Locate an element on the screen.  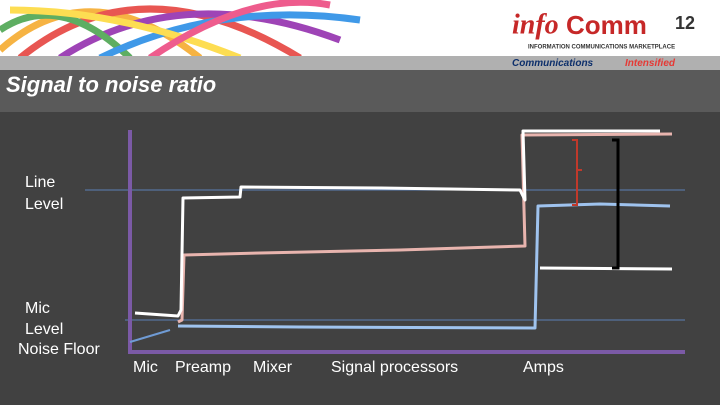
stage-label: Mixer is located at coordinates (273, 367).